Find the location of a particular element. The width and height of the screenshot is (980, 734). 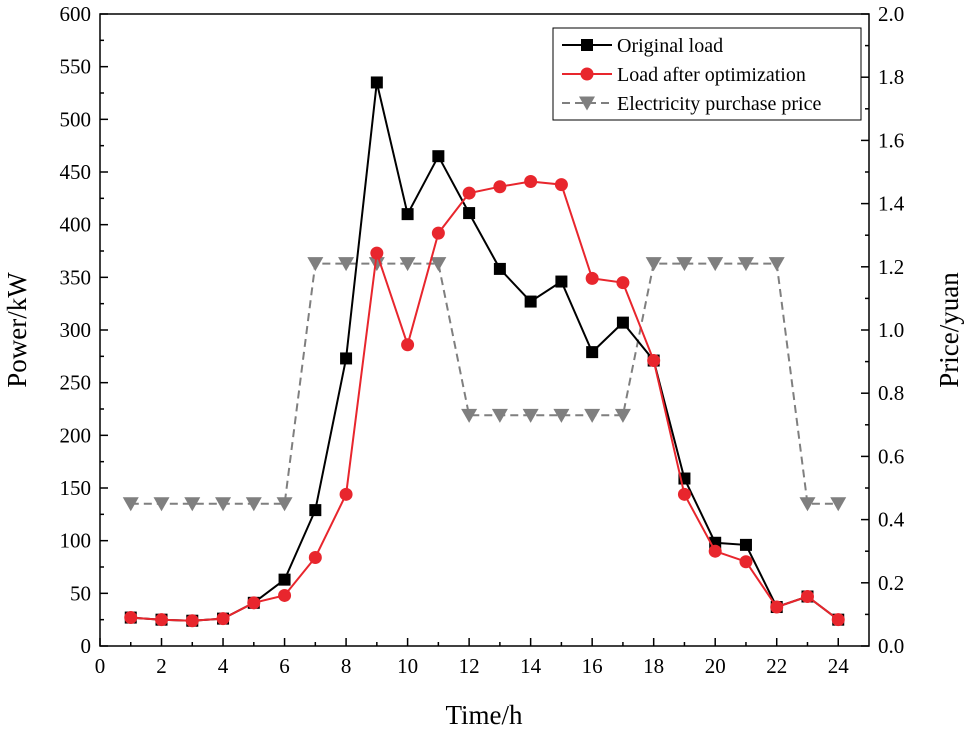

x-tick-label: 2 is located at coordinates (161, 666).